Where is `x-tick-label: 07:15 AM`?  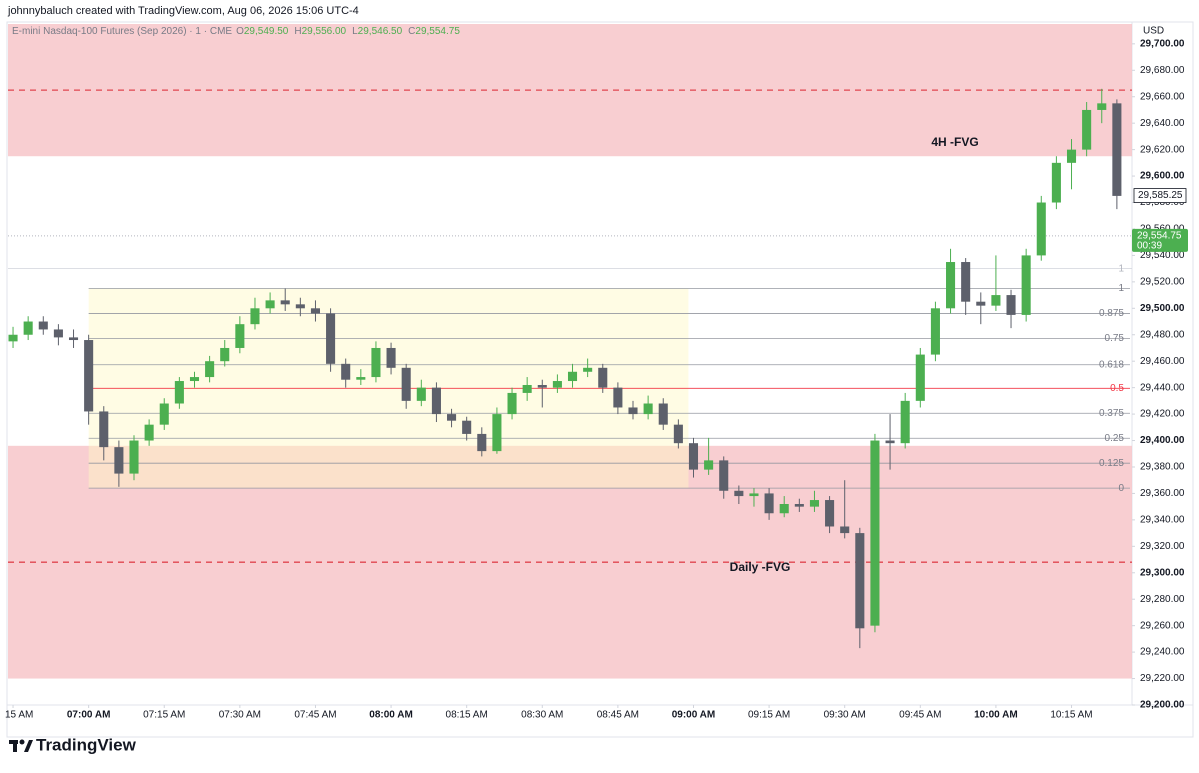 x-tick-label: 07:15 AM is located at coordinates (164, 715).